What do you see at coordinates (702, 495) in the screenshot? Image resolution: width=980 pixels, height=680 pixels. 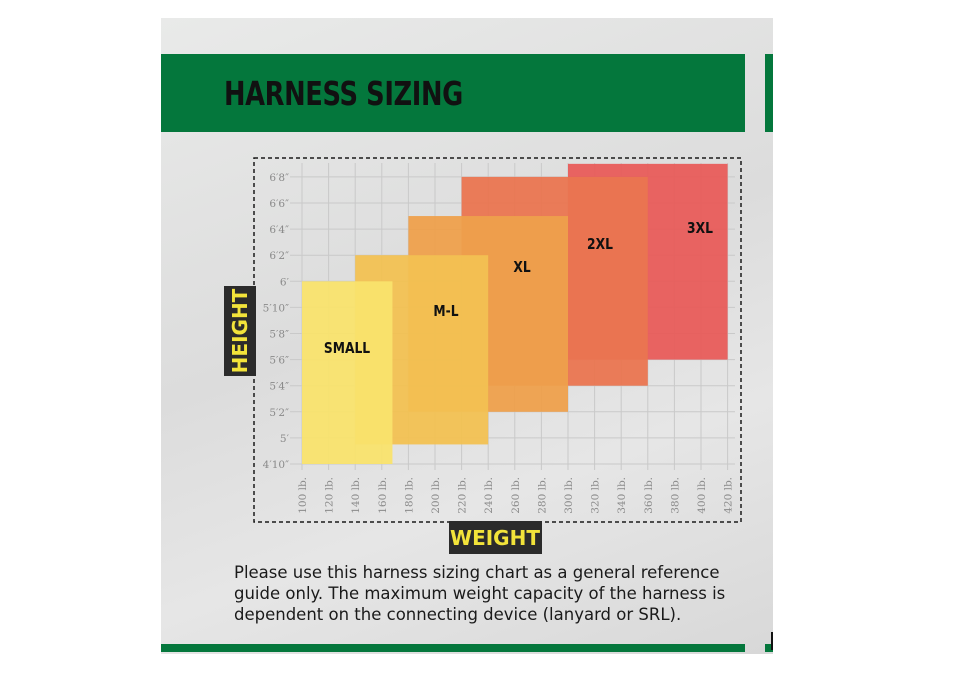 I see `x-tick-label: 400 lb.` at bounding box center [702, 495].